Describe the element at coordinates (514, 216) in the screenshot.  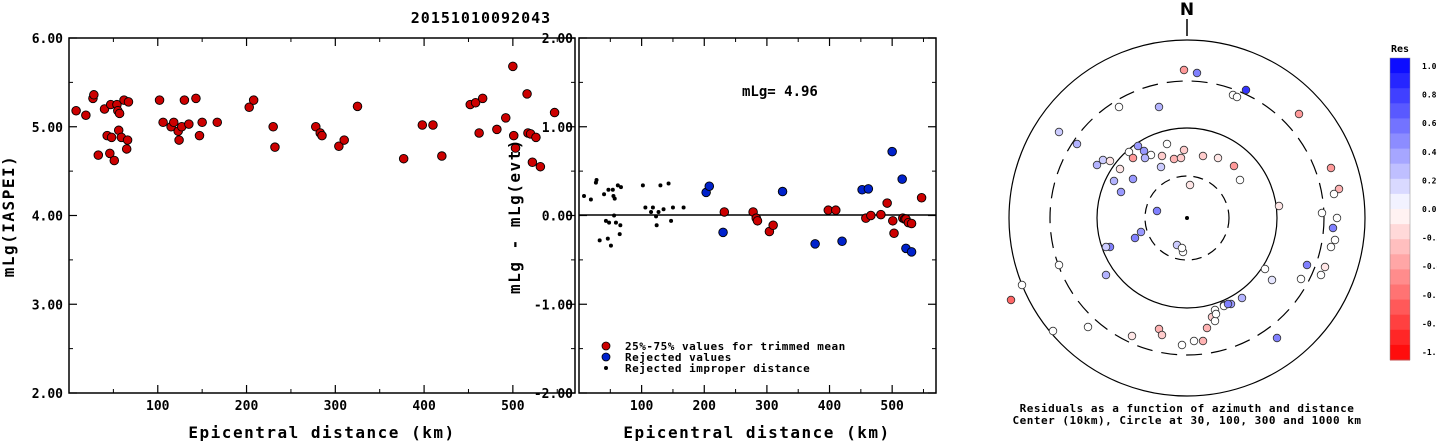
I see `middle-y-axis-label: mLg - mLg(evt)` at that location.